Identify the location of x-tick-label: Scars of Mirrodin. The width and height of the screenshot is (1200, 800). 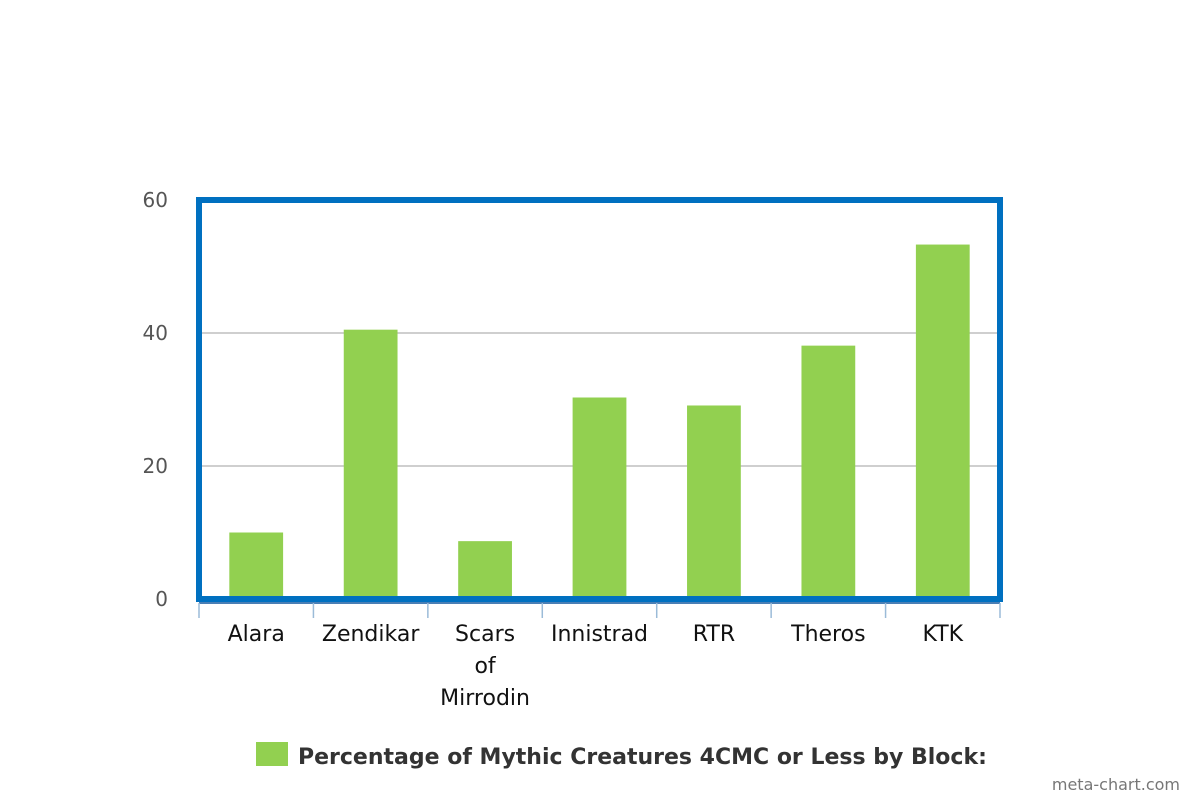
(485, 666).